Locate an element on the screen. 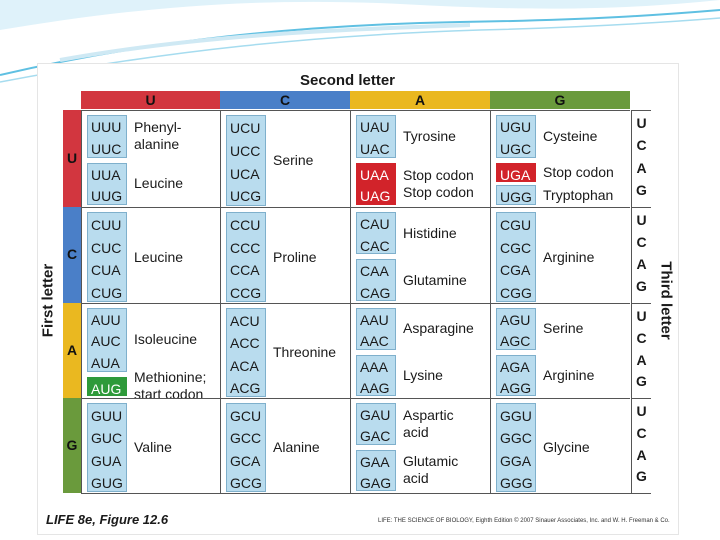 The image size is (720, 540). cell-gc: GCU GCC GCA GCG Alanine is located at coordinates (285, 445).